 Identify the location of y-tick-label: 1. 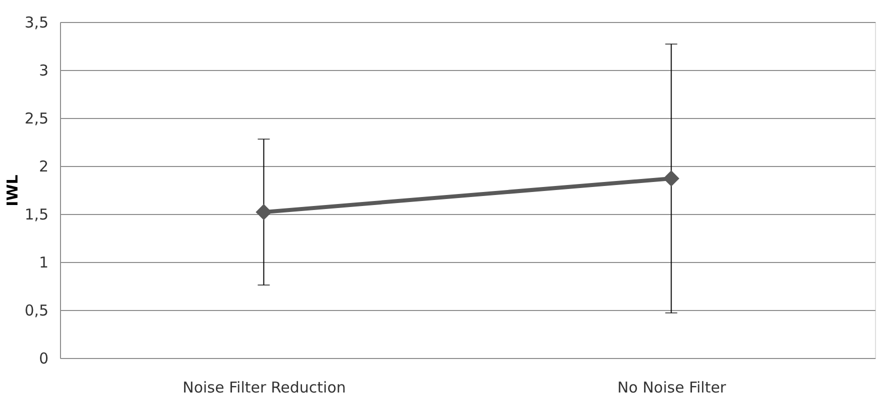
(43, 263).